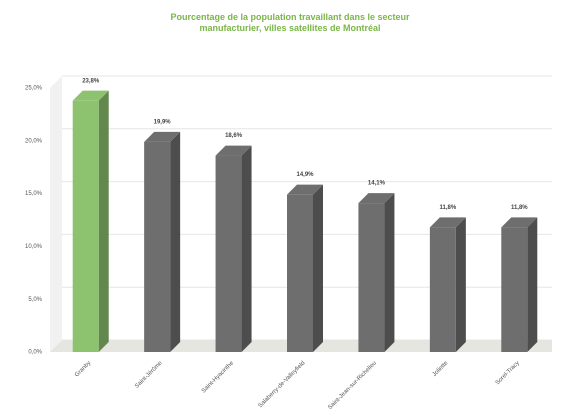 The height and width of the screenshot is (417, 564). Describe the element at coordinates (282, 384) in the screenshot. I see `x-tick-label: Salaberry-de-Valleyfield` at that location.